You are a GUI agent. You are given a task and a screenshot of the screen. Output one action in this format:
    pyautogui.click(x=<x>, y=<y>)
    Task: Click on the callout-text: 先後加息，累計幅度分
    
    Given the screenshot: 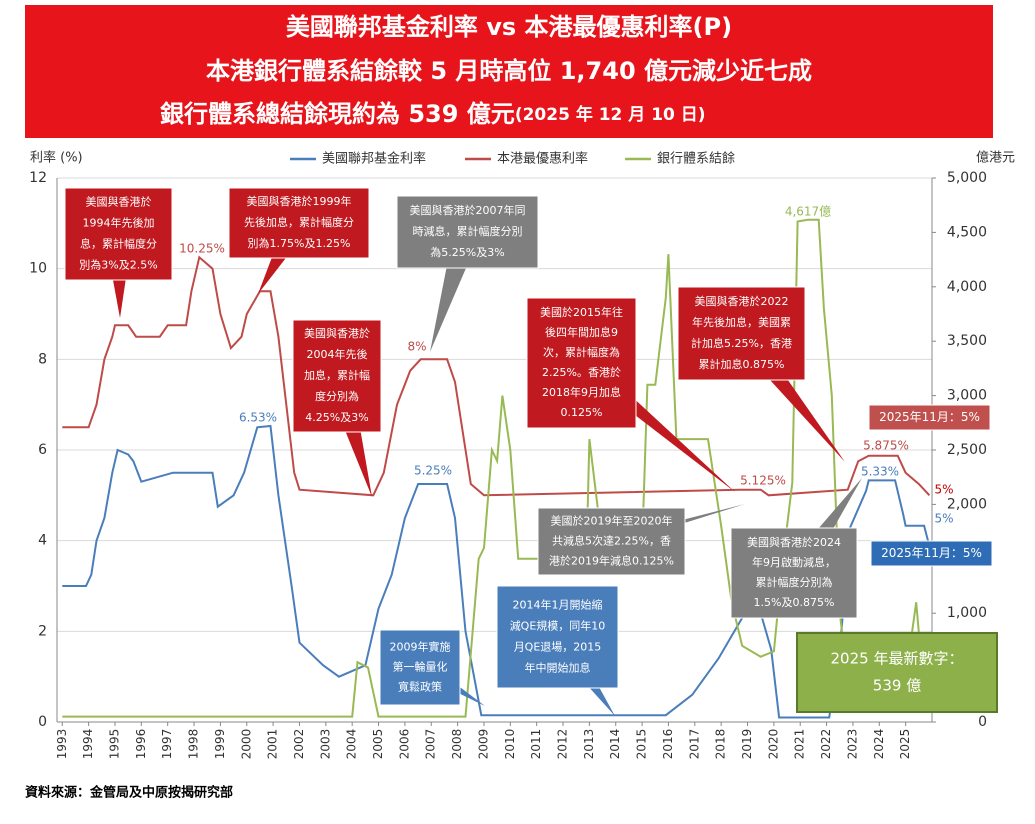 What is the action you would take?
    pyautogui.click(x=299, y=222)
    